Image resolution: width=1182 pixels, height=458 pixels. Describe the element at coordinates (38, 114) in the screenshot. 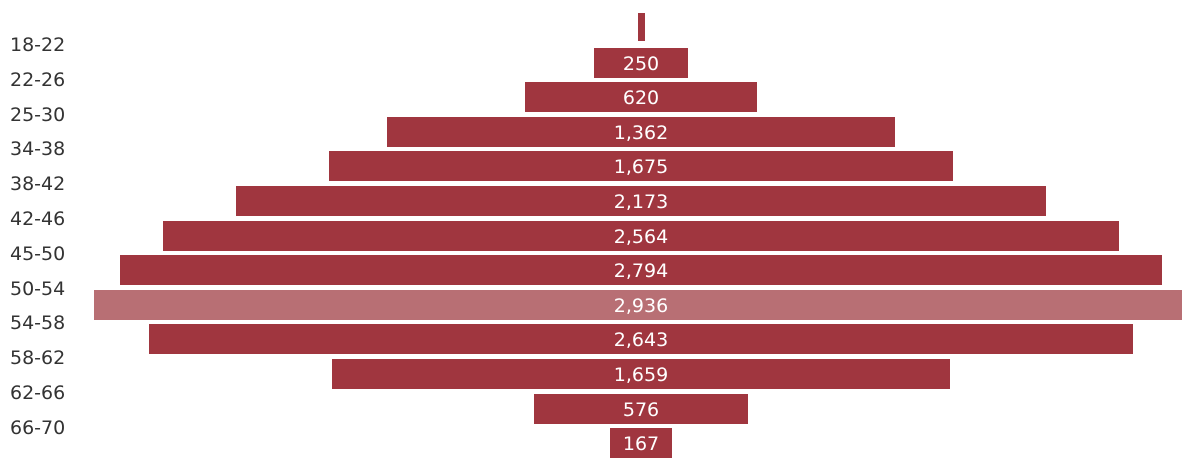

I see `category-label: 25-30` at that location.